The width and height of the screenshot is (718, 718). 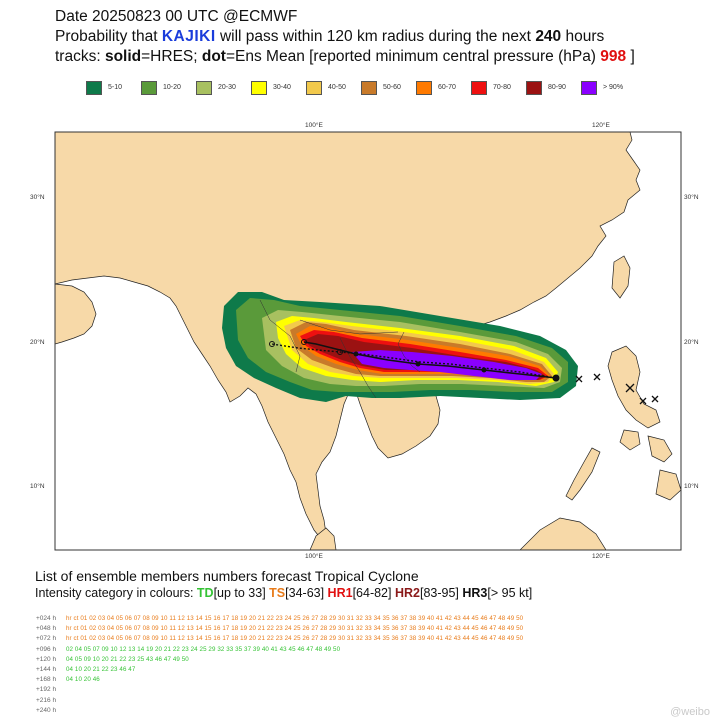 What do you see at coordinates (583, 474) in the screenshot?
I see `land-palawan` at bounding box center [583, 474].